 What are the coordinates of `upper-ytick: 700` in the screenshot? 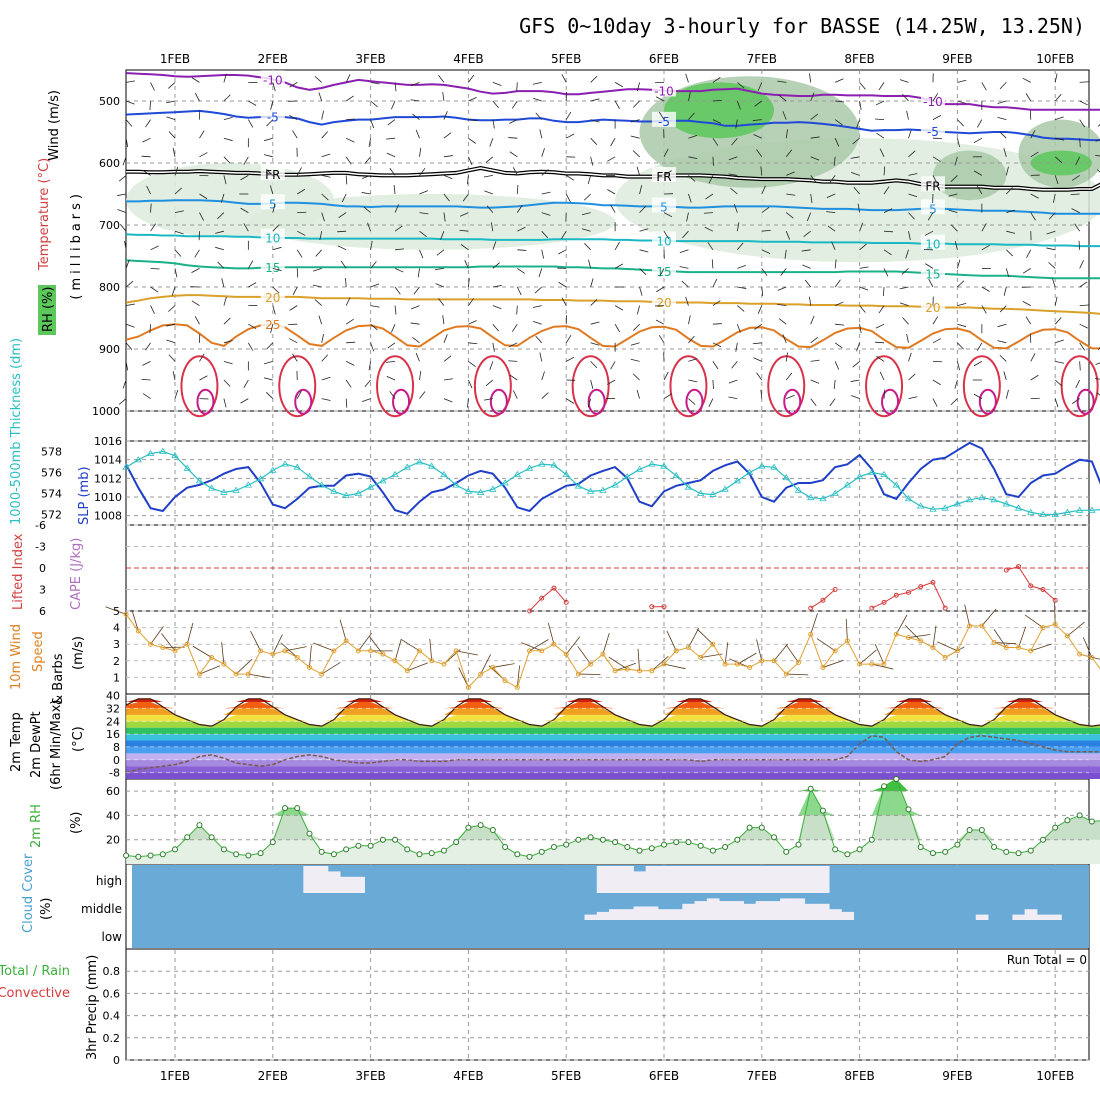 It's located at (109, 225).